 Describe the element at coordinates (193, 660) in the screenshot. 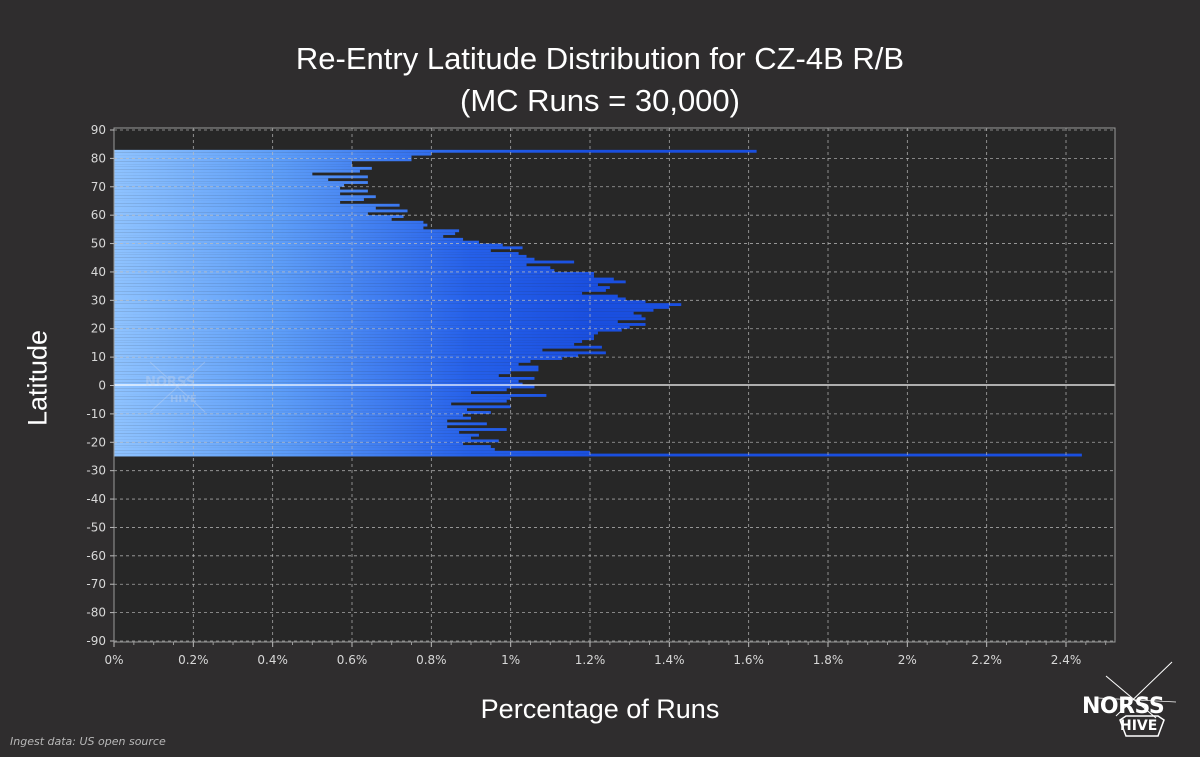

I see `x-tick-label: 0.2%` at that location.